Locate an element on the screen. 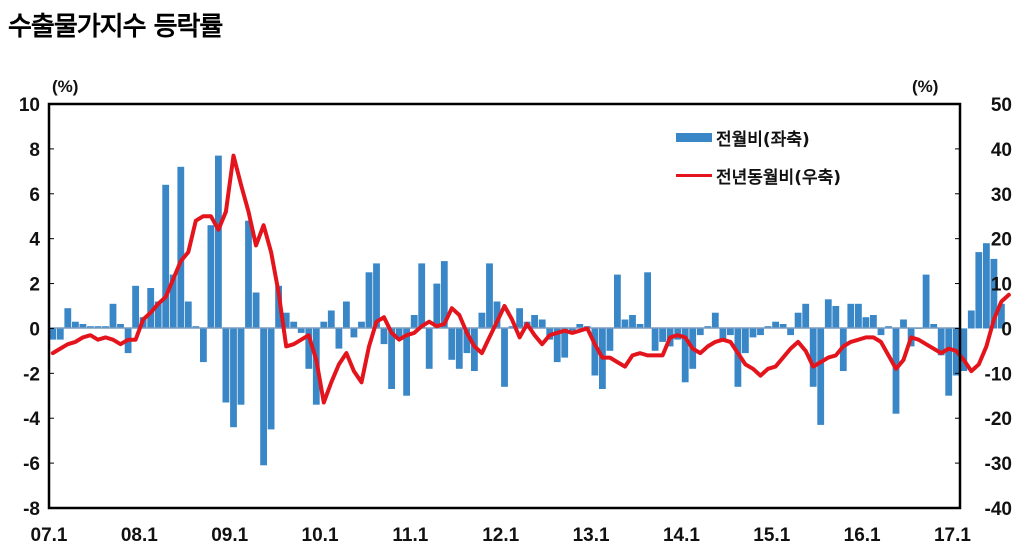 This screenshot has height=547, width=1024. left-tick-label: 8 is located at coordinates (34, 150).